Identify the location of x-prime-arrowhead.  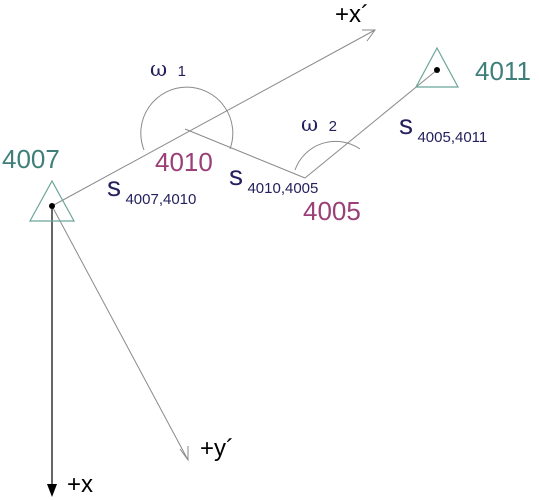
(369, 35).